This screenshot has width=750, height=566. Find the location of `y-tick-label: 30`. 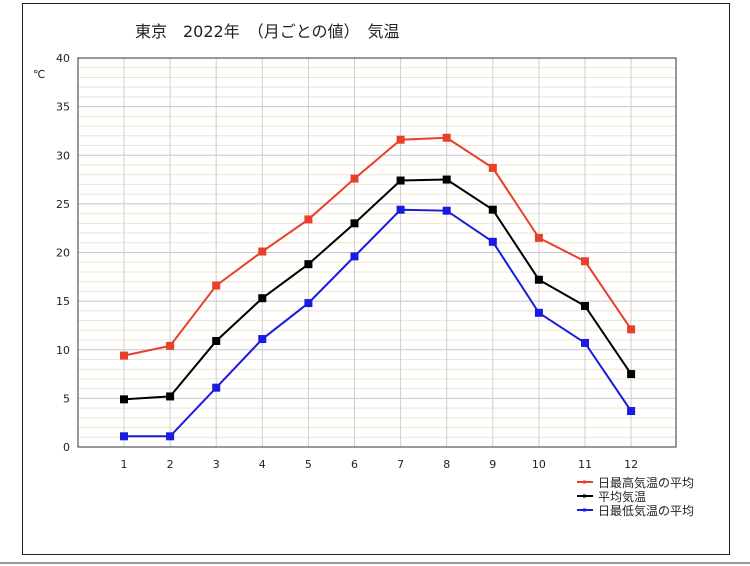

y-tick-label: 30 is located at coordinates (63, 155).